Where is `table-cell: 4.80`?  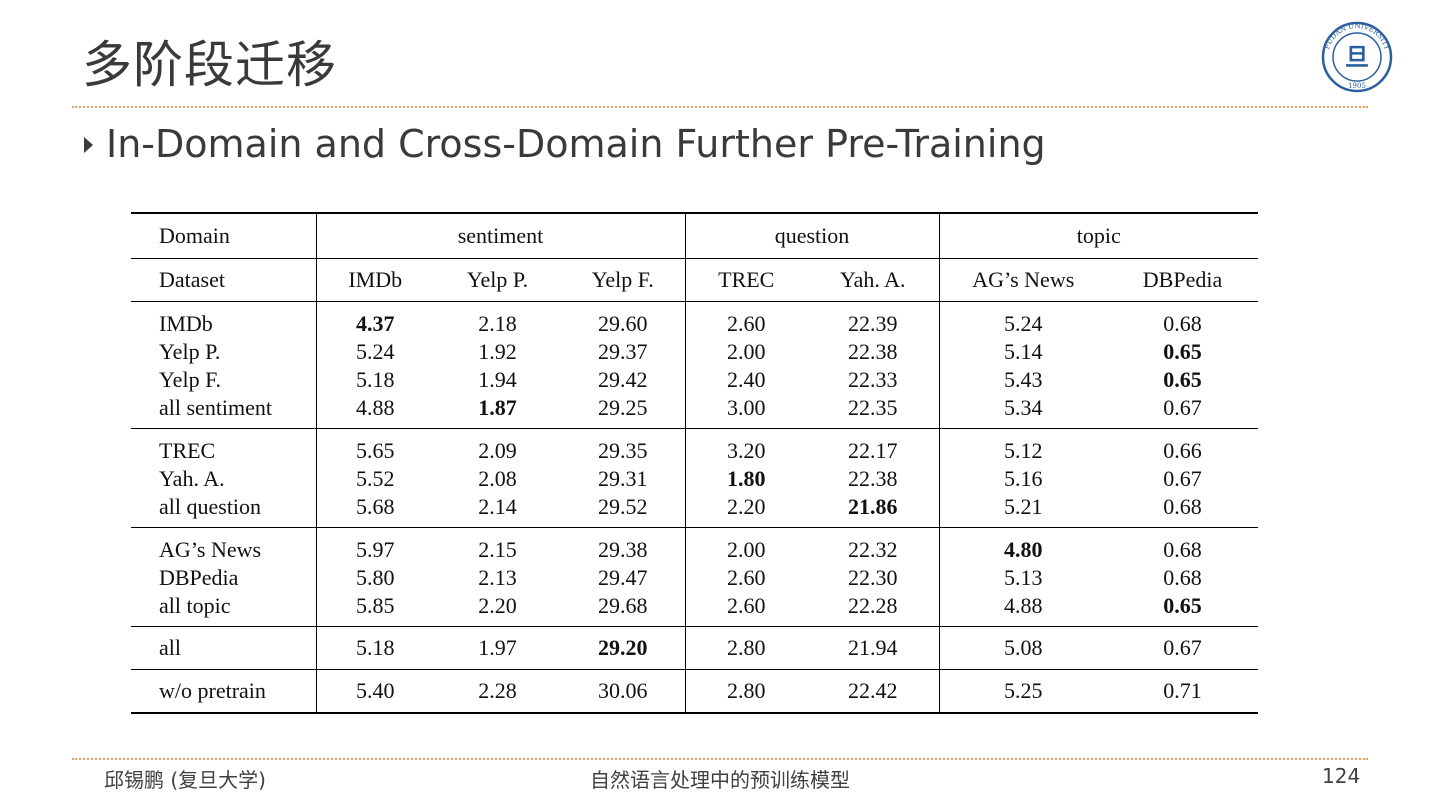 table-cell: 4.80 is located at coordinates (1022, 545).